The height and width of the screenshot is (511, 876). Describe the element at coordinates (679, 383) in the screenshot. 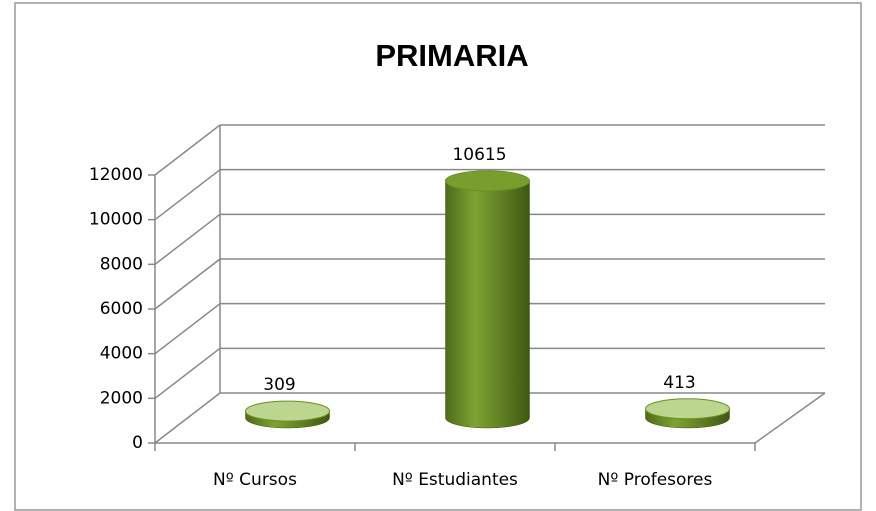

I see `value-label: 413` at that location.